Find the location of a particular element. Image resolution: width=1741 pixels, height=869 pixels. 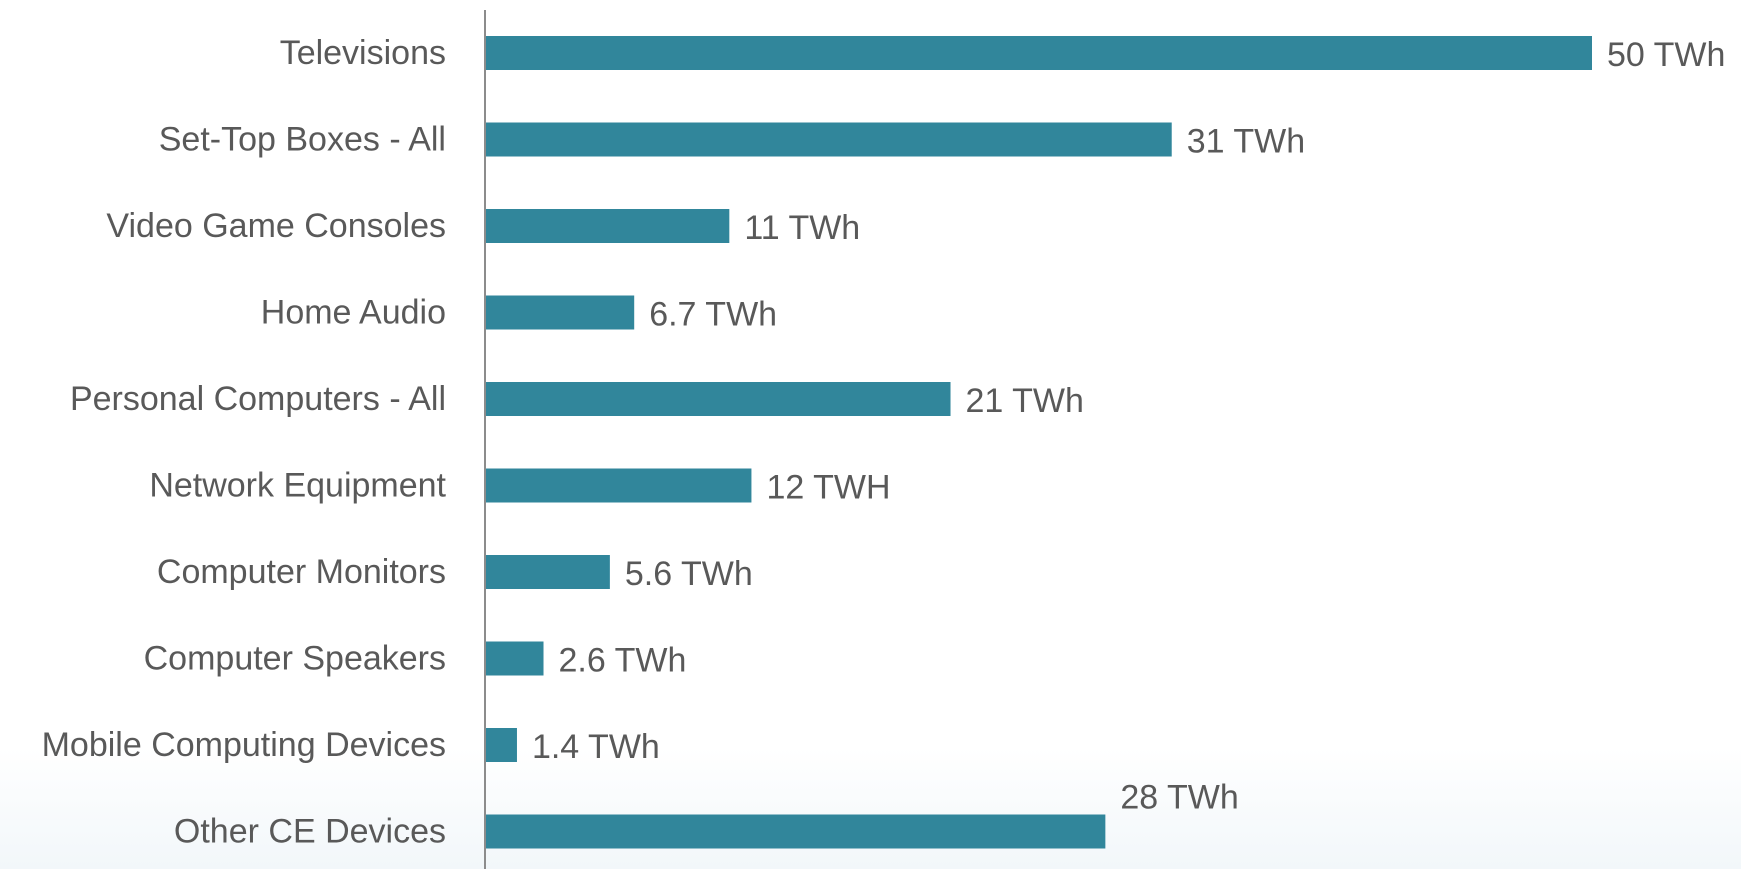

bar-personal-computers-all is located at coordinates (718, 399).